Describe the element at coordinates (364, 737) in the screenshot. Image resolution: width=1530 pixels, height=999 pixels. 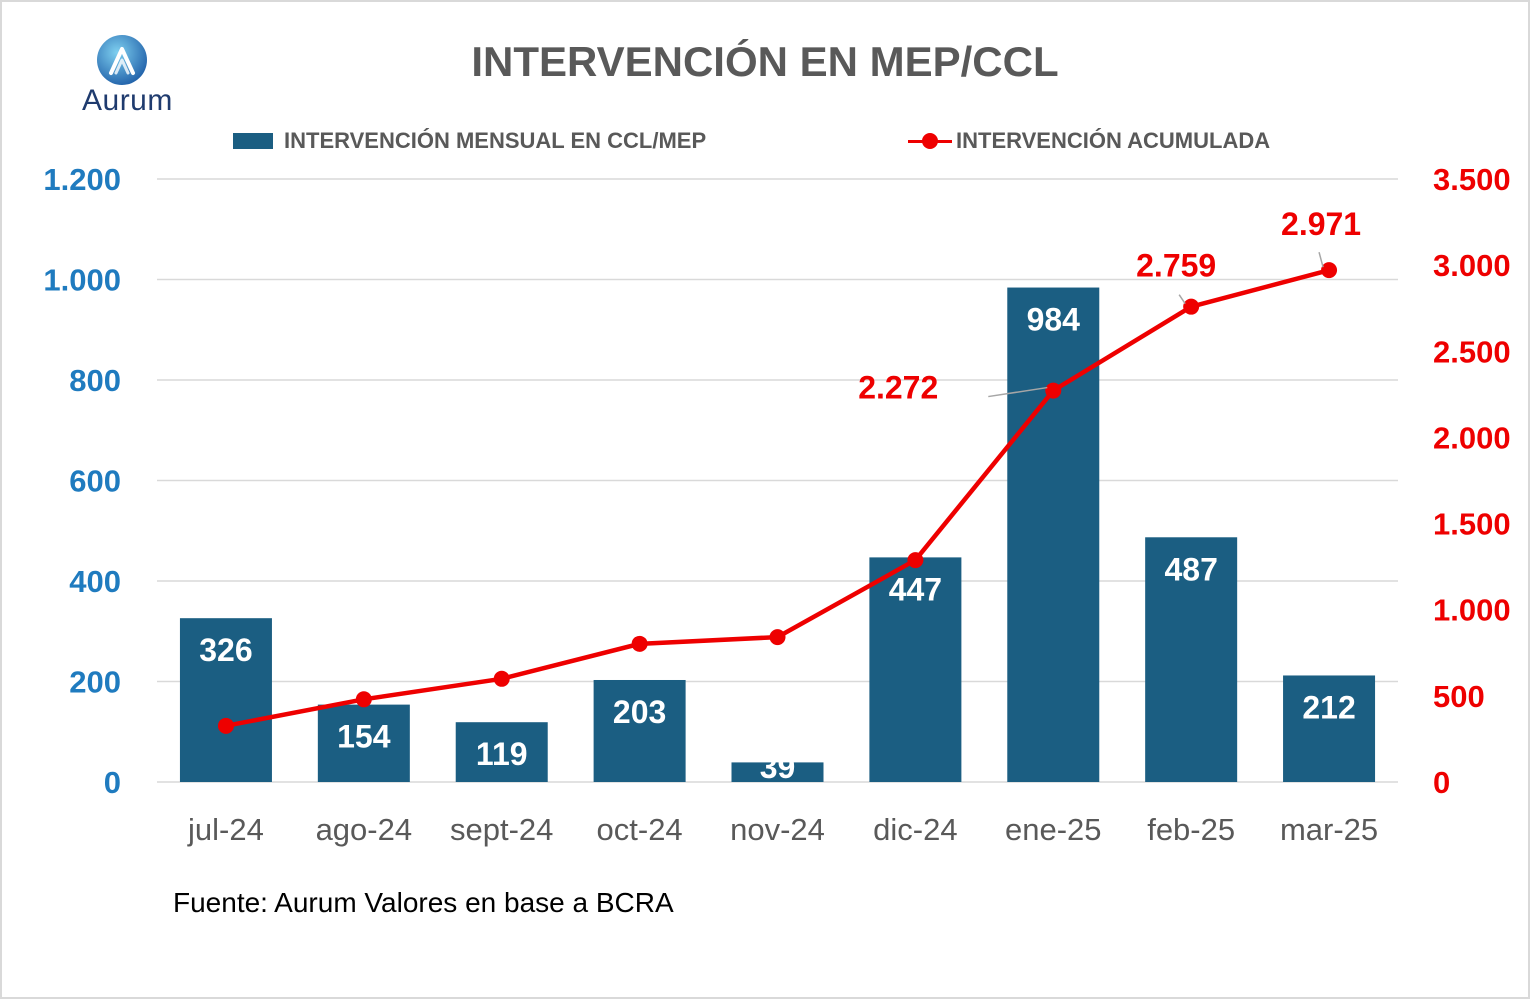
I see `bar-value-label: 154` at that location.